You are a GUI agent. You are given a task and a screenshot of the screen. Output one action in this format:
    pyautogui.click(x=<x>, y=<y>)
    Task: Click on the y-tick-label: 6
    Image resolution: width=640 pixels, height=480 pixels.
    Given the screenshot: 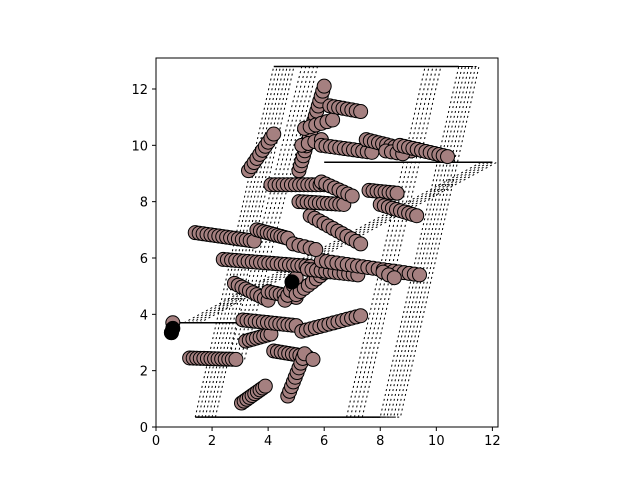 What is the action you would take?
    pyautogui.click(x=144, y=259)
    